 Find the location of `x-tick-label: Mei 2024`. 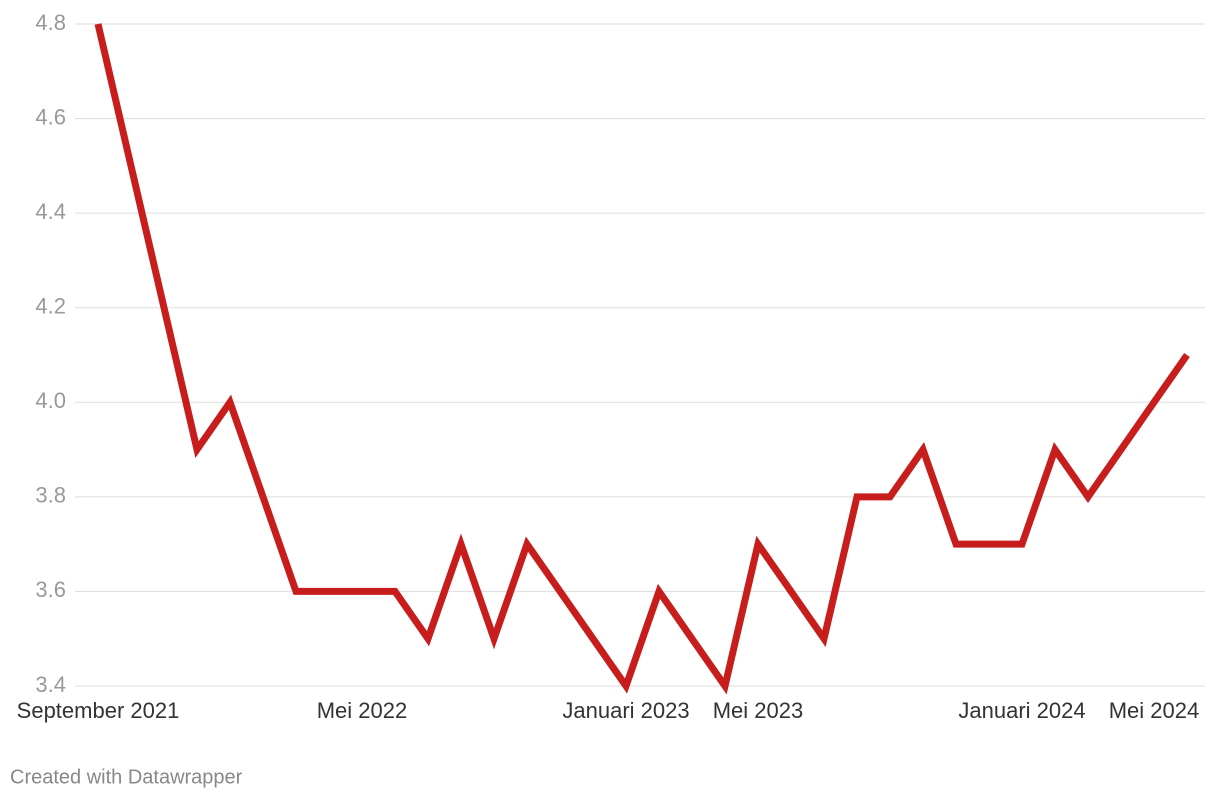

x-tick-label: Mei 2024 is located at coordinates (1154, 710).